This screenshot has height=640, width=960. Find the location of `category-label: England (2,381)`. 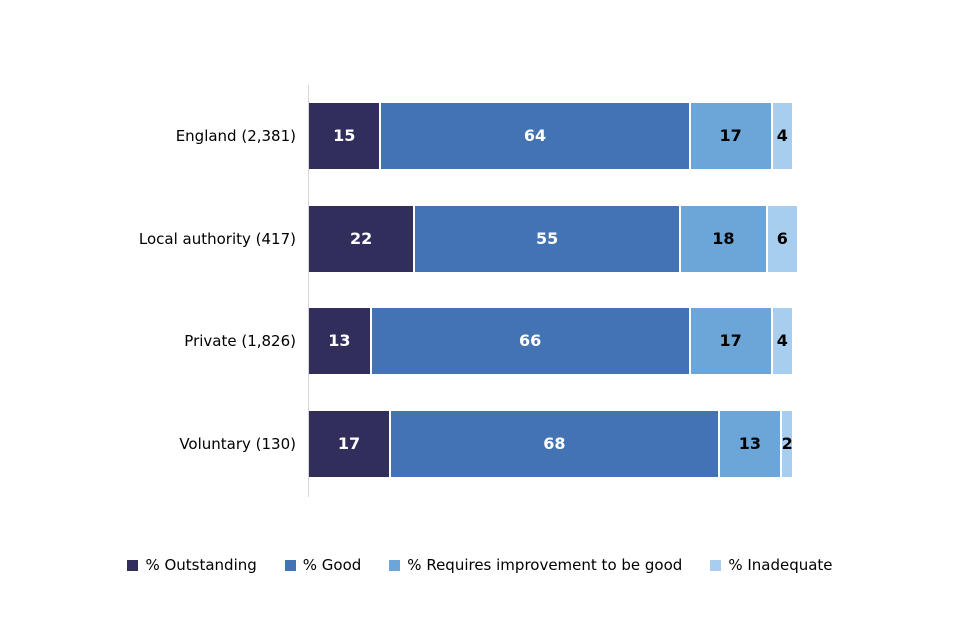

category-label: England (2,381) is located at coordinates (235, 136).